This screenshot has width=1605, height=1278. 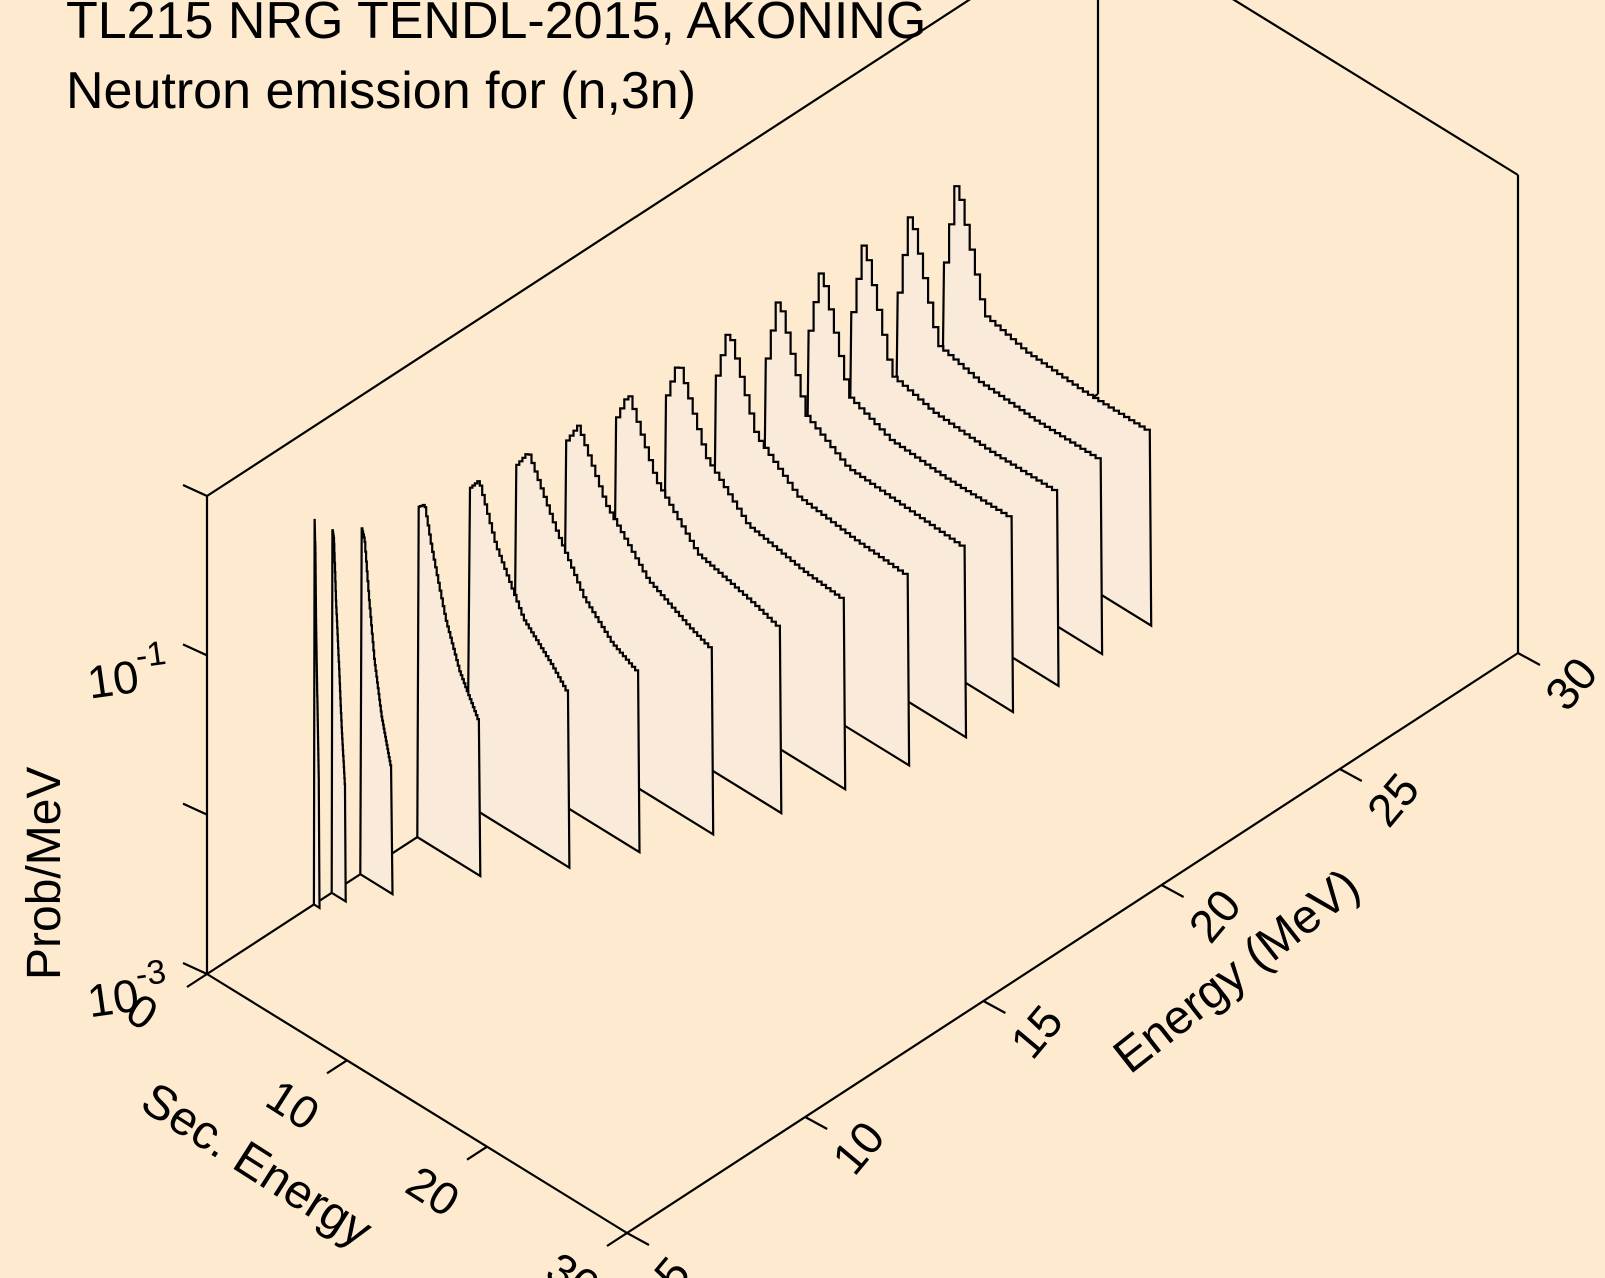 I want to click on z-tick-0.001, so click(x=195, y=968).